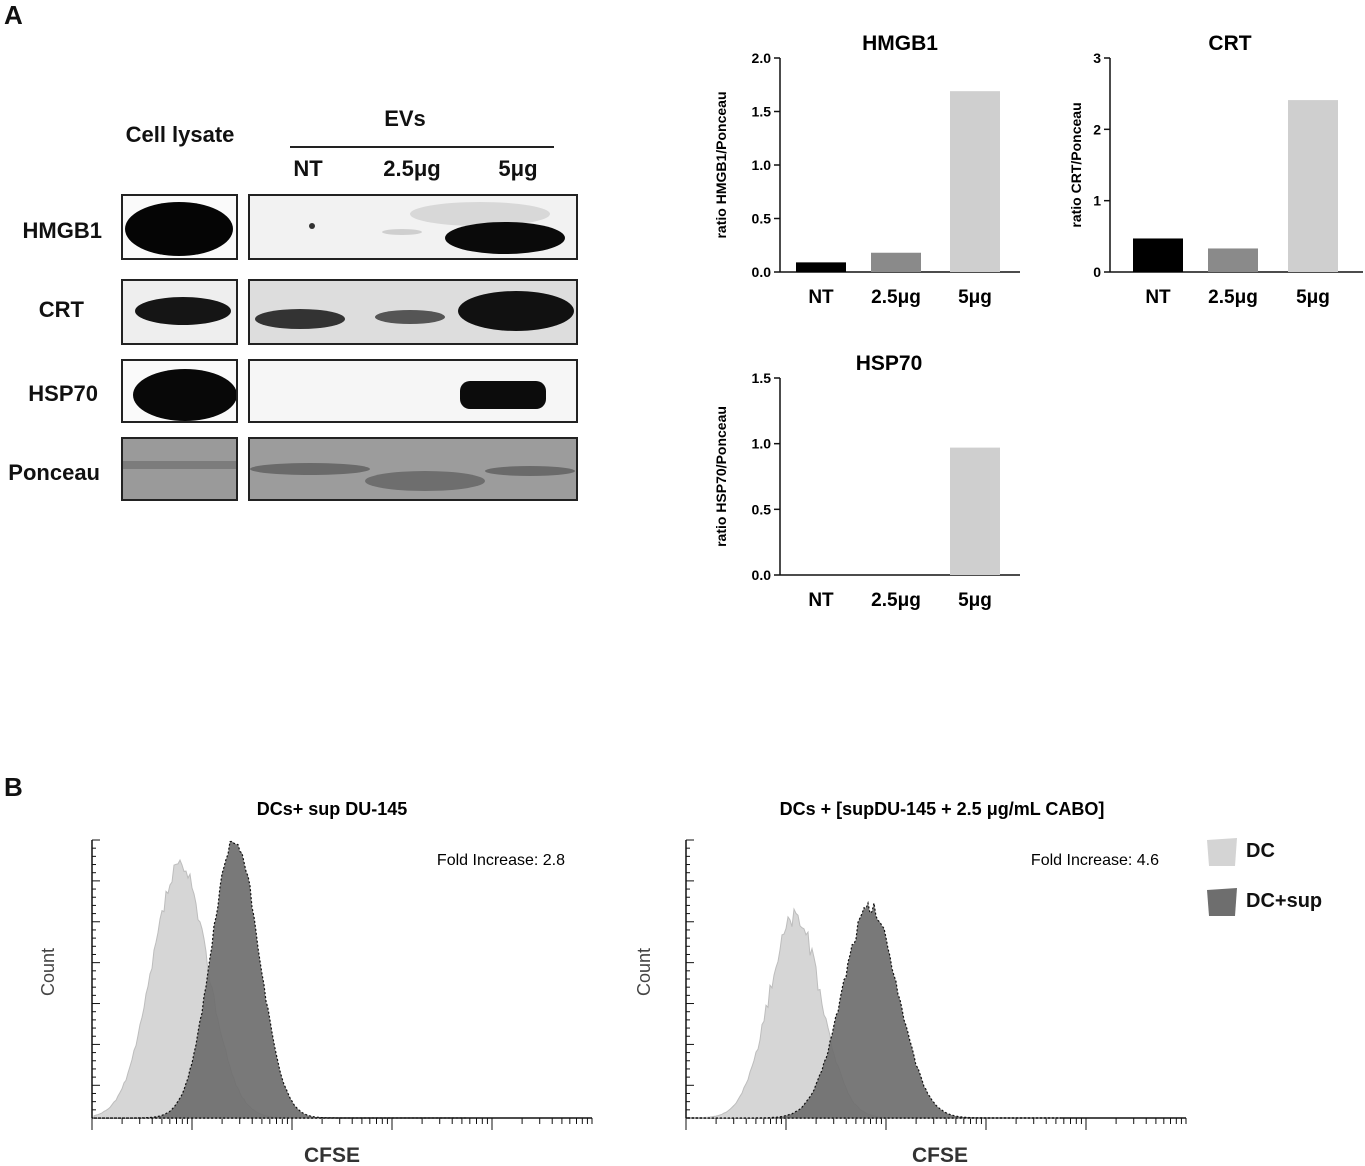  I want to click on y-tick-label: 0, so click(1097, 272).